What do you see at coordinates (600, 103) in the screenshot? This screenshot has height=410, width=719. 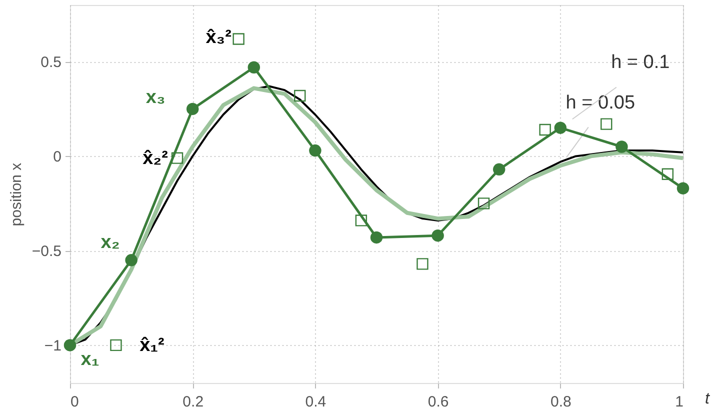 I see `text: h = 0.05` at bounding box center [600, 103].